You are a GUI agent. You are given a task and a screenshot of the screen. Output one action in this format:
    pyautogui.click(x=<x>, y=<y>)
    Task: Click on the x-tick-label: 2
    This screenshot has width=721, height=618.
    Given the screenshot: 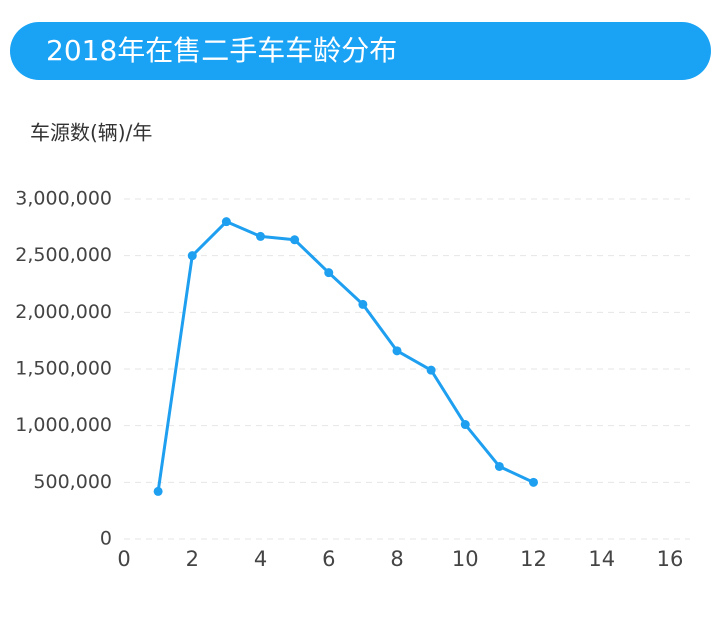 What is the action you would take?
    pyautogui.click(x=192, y=559)
    